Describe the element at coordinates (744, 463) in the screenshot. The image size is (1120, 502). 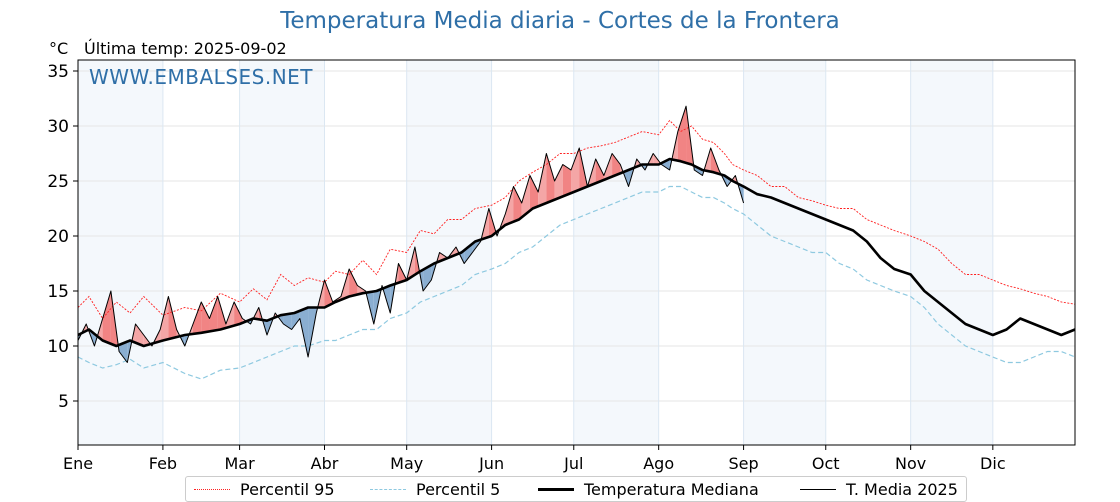
I see `x-tick-label: Sep` at that location.